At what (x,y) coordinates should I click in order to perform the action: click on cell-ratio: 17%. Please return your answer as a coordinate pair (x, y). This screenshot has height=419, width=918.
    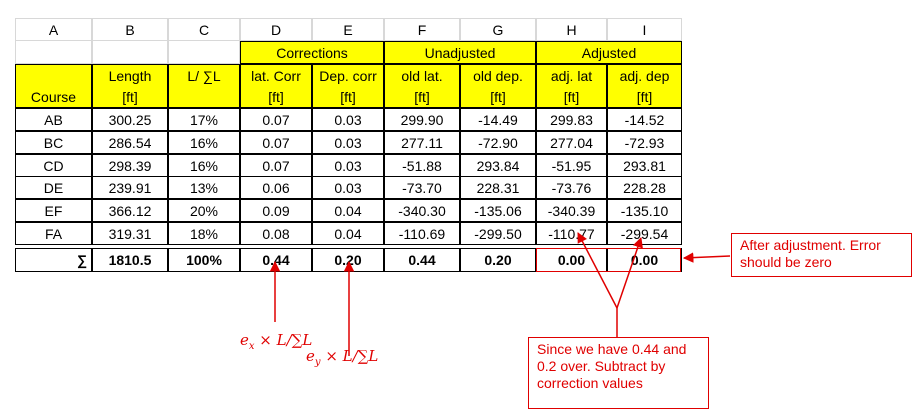
    Looking at the image, I should click on (204, 119).